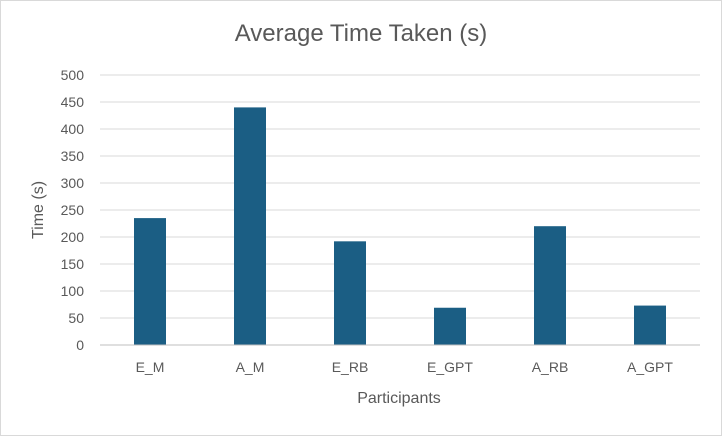 The image size is (722, 436). I want to click on x-axis-ticks: E_M A_M E_RB E_GPT A_RB A_GPT, so click(405, 367).